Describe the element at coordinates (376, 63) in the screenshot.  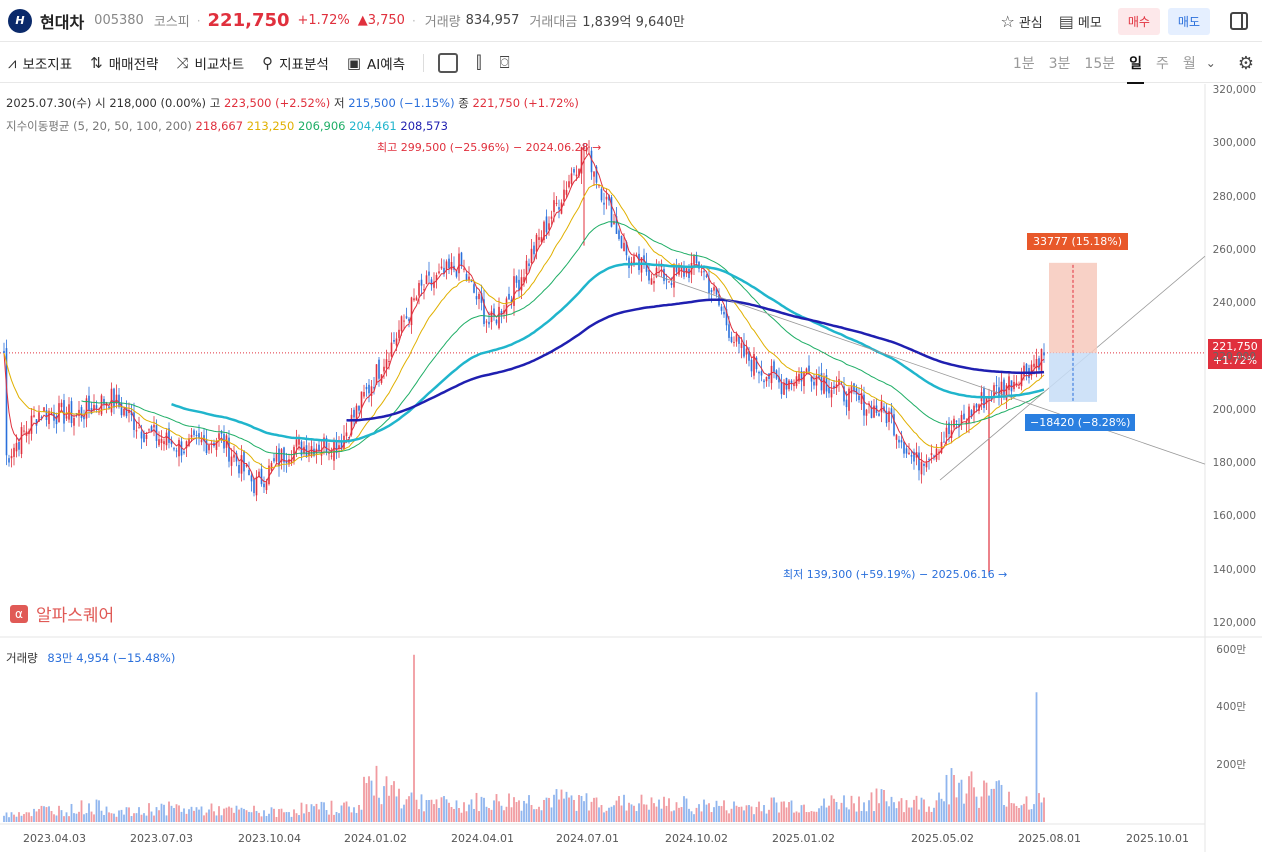
I see `ai-predict-button: ▣ AI예측` at that location.